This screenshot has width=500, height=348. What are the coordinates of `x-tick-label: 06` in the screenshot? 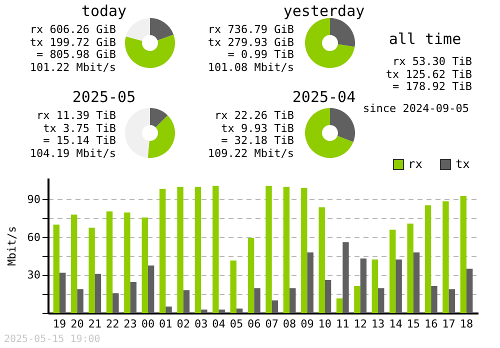 It's located at (254, 324).